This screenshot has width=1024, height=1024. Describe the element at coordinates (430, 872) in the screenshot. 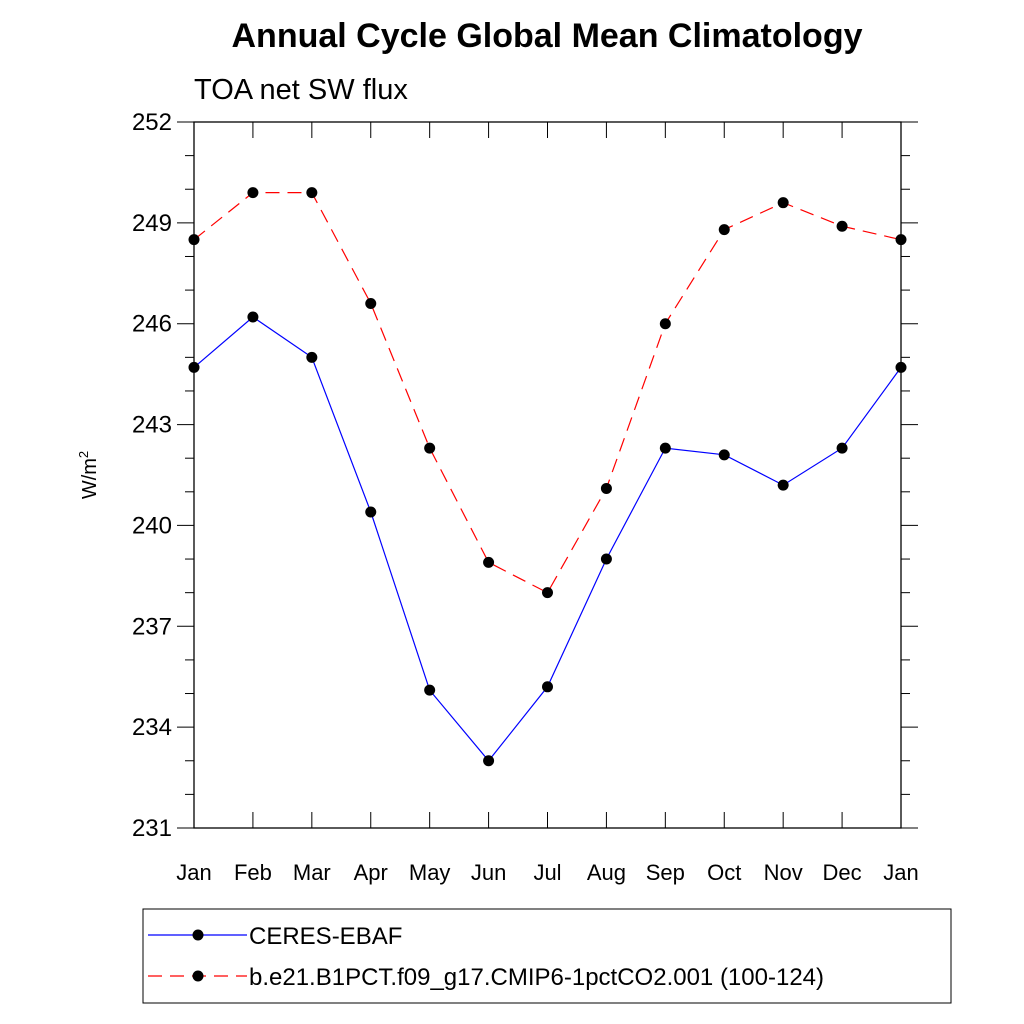

I see `x-tick-label: May` at that location.